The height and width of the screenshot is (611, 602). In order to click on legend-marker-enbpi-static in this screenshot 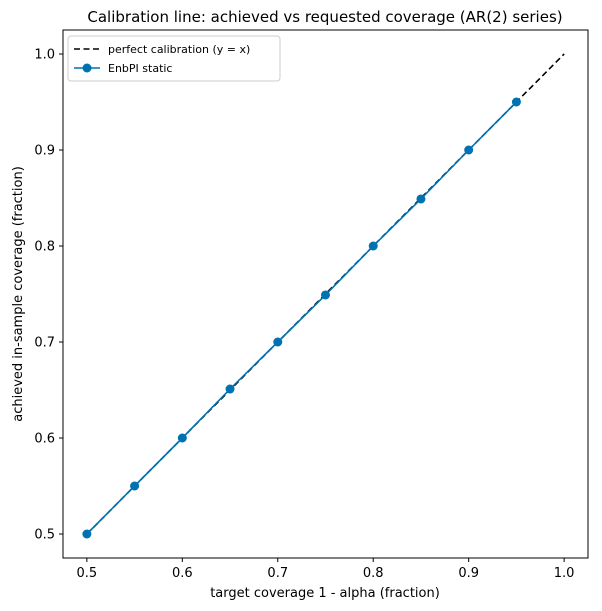, I will do `click(87, 68)`.